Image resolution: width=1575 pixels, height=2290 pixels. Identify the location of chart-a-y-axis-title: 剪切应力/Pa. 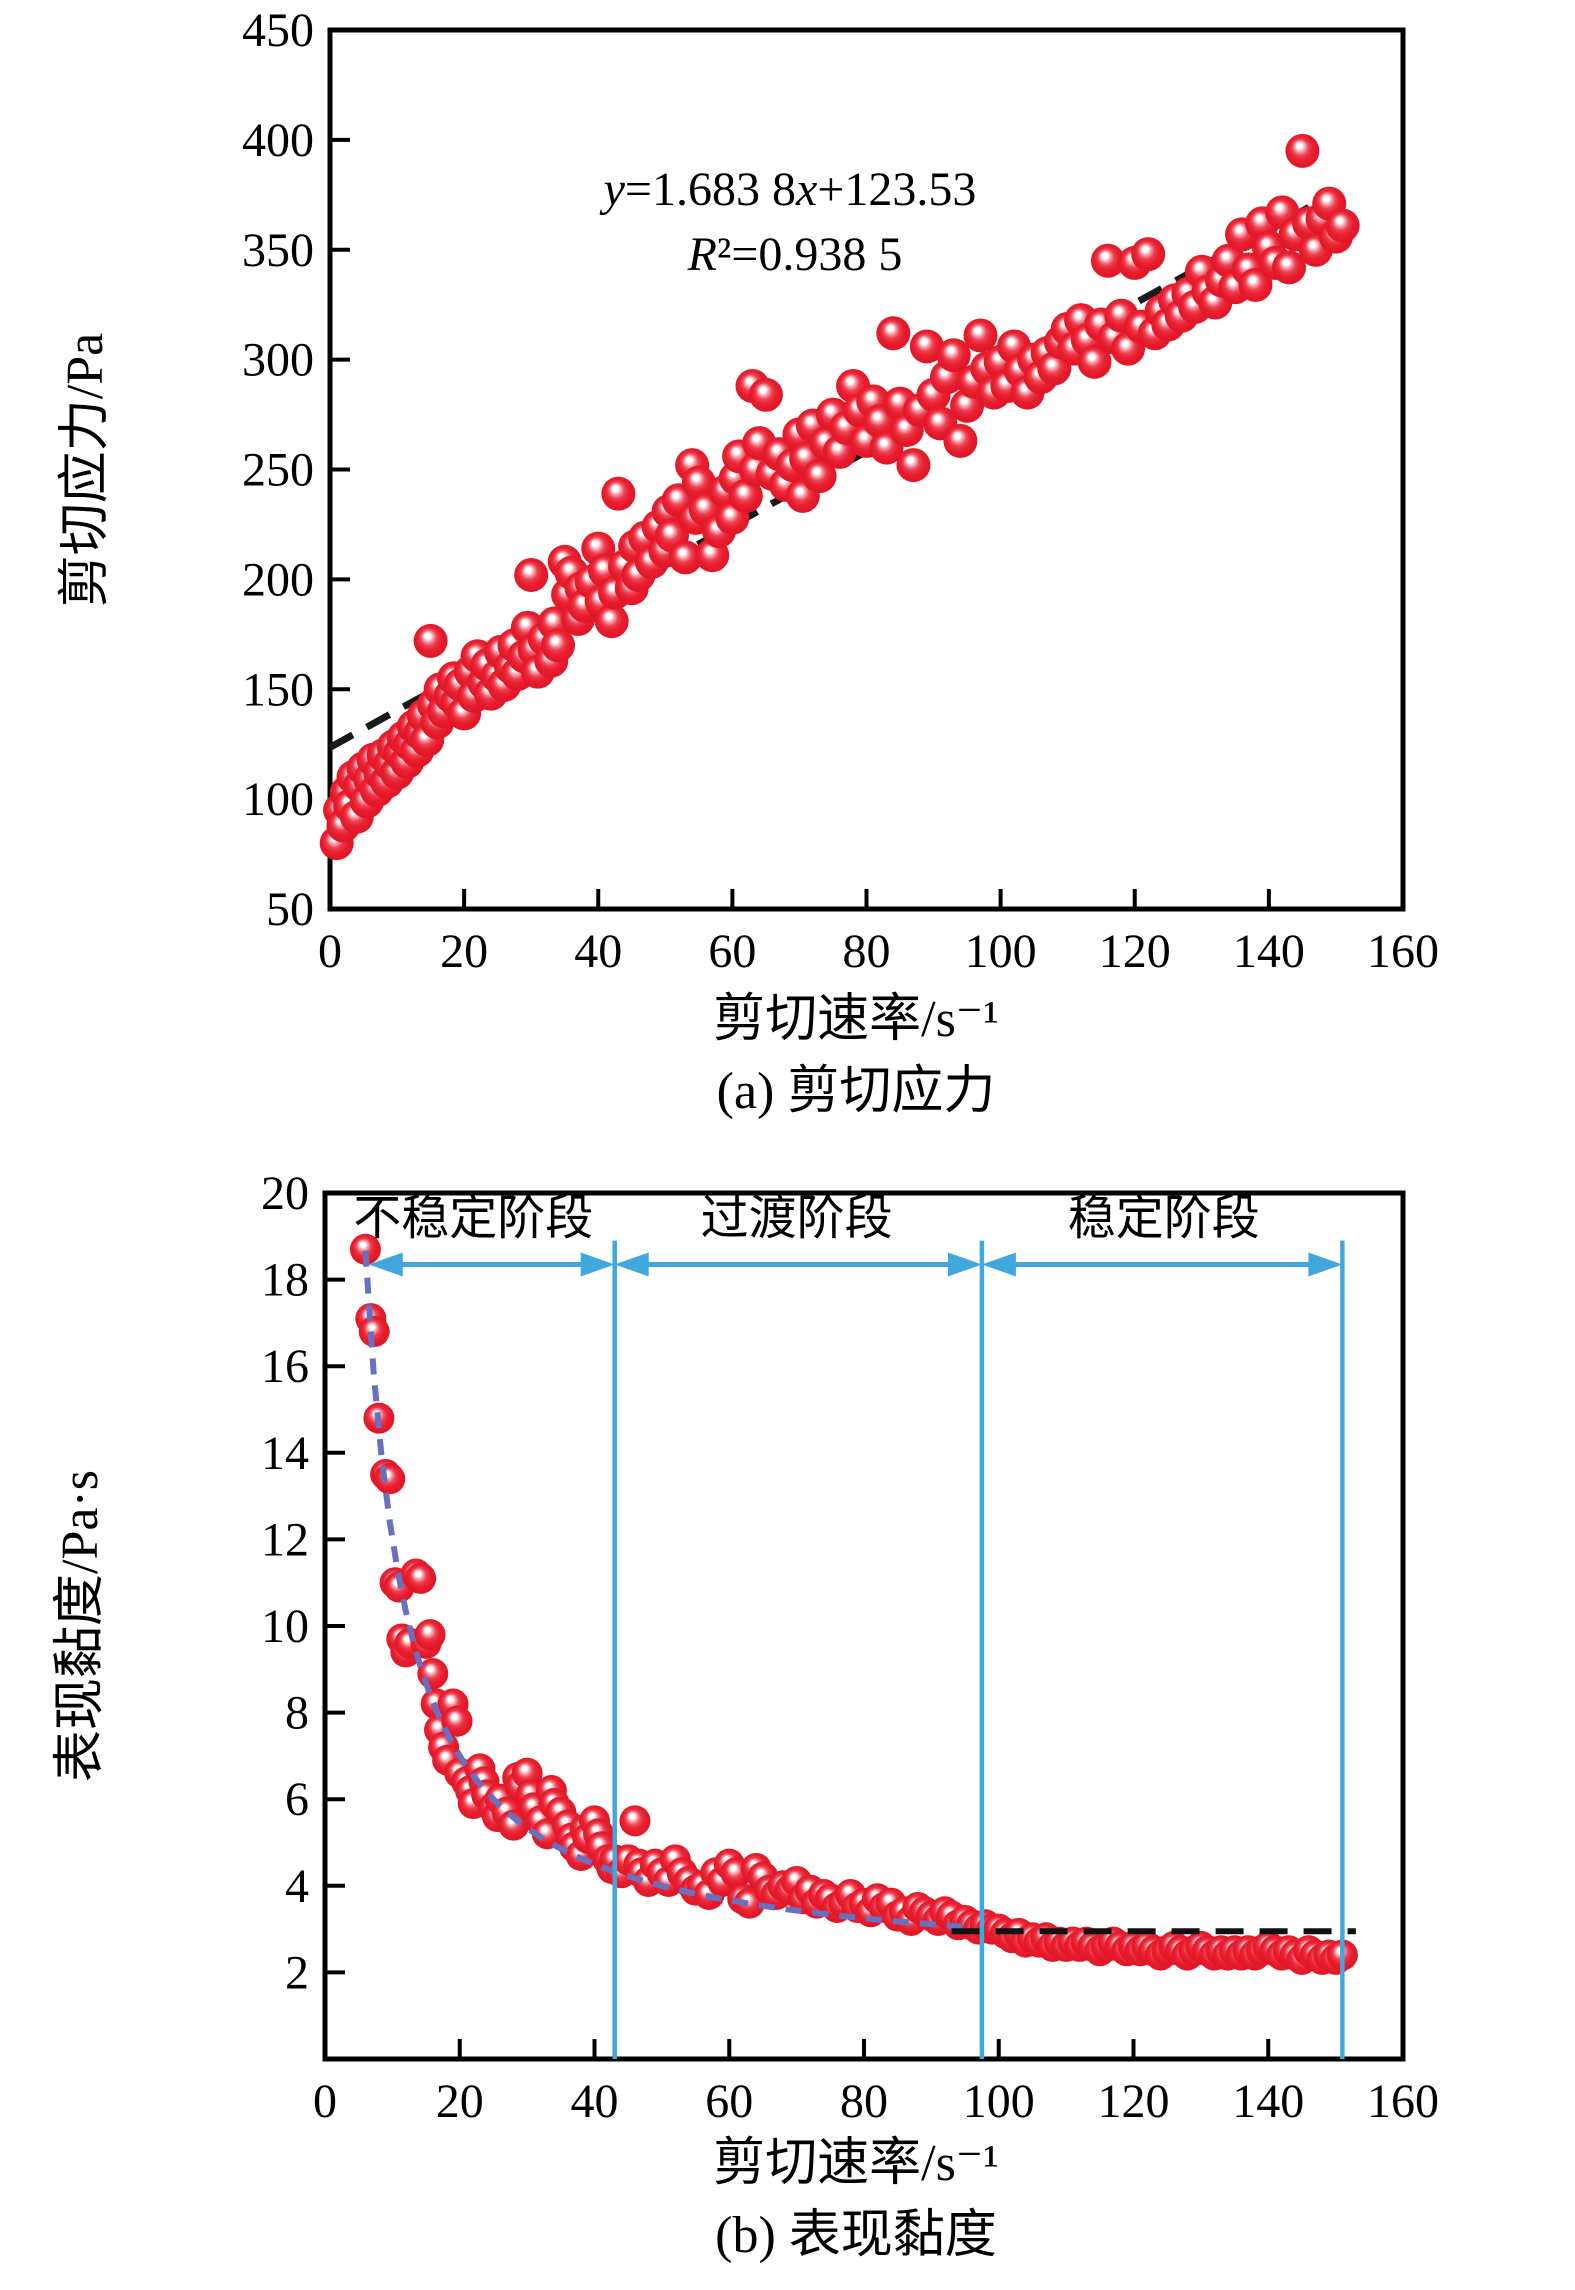
(85, 470).